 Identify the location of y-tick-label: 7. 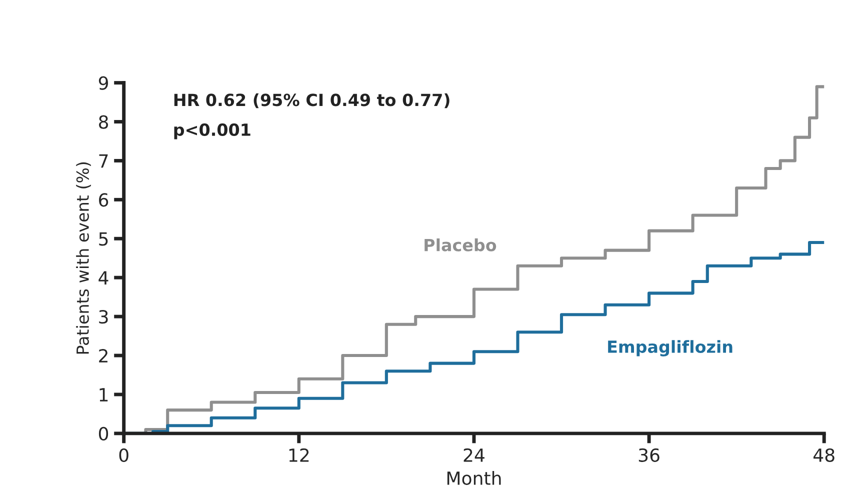
(103, 161).